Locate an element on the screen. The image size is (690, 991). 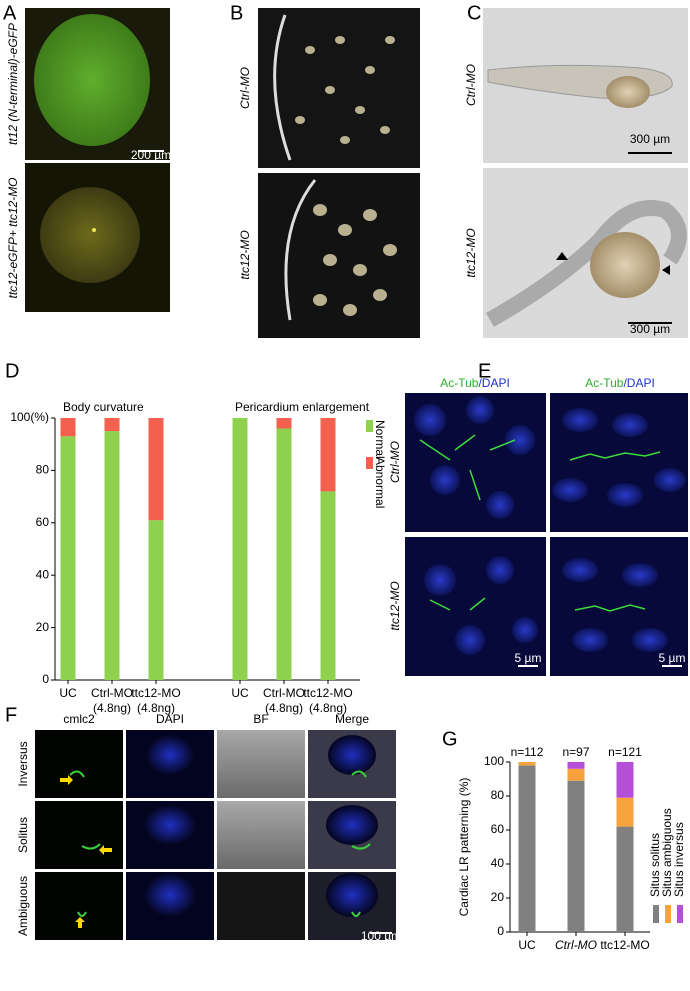
annotation: n=121 is located at coordinates (625, 752).